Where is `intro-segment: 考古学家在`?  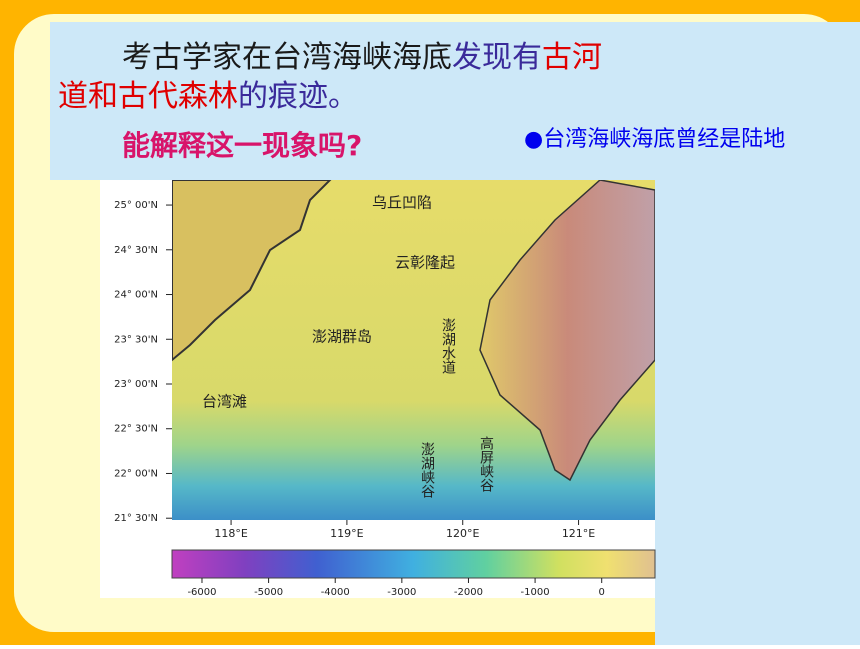
intro-segment: 考古学家在 is located at coordinates (197, 57).